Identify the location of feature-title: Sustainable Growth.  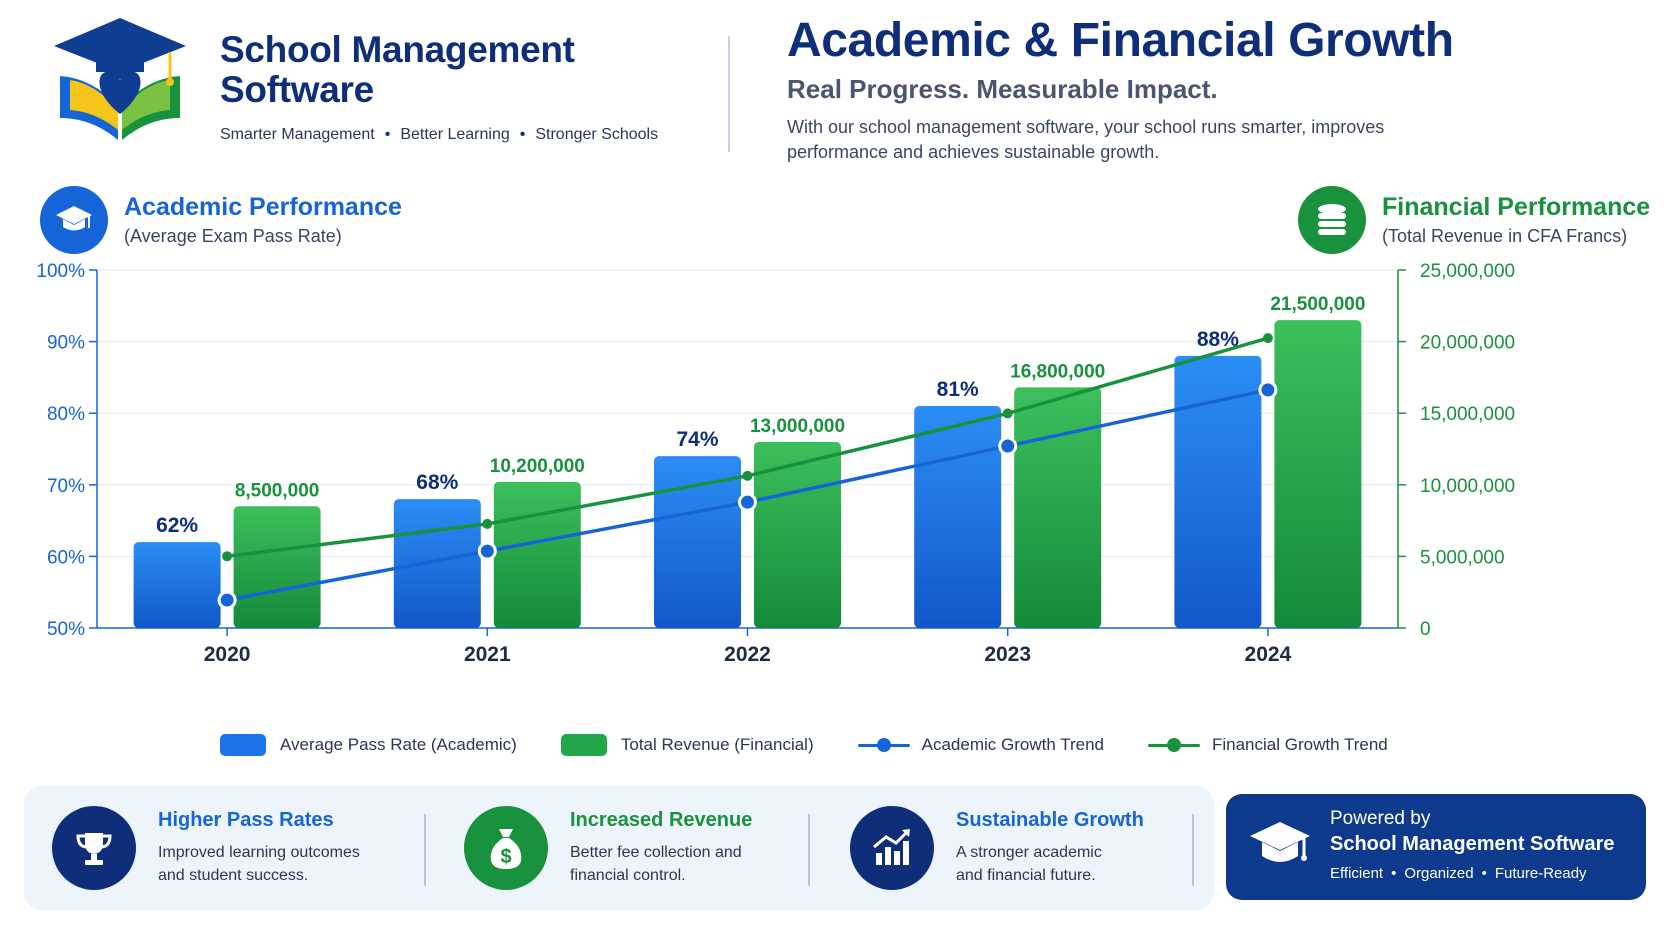
(1050, 820).